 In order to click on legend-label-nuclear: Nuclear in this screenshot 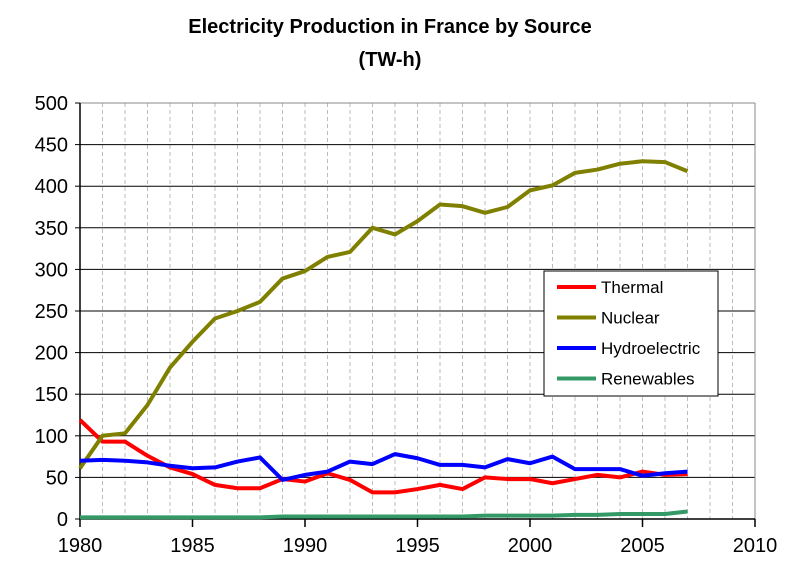, I will do `click(630, 318)`.